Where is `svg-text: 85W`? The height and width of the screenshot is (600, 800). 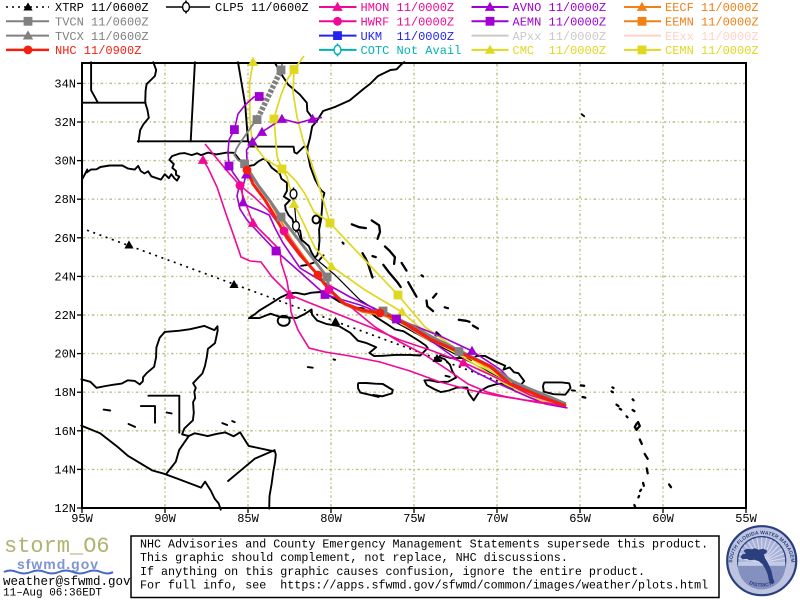
svg-text: 85W is located at coordinates (248, 519).